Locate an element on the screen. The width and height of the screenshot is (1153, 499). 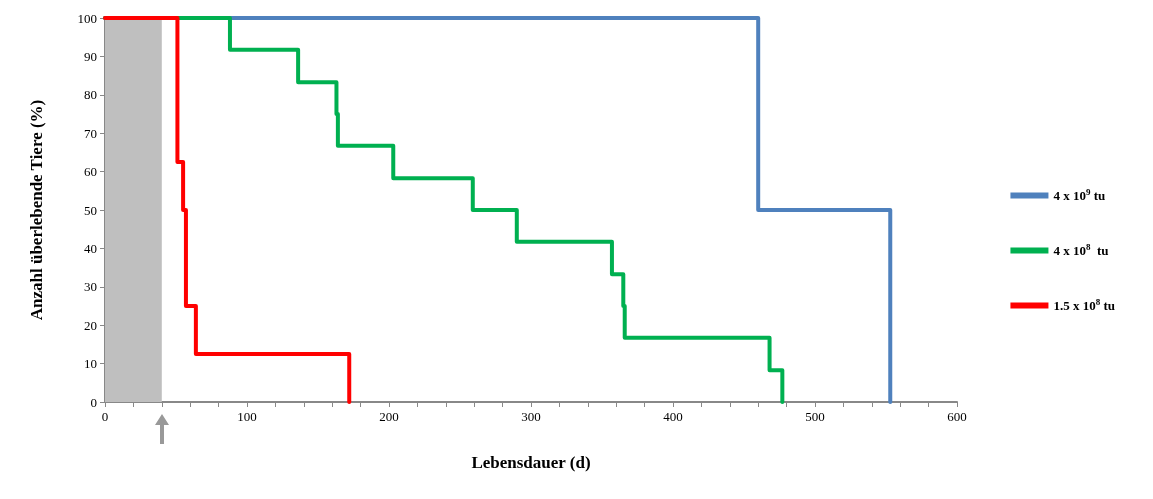
y-tick-label: 80 is located at coordinates (90, 95).